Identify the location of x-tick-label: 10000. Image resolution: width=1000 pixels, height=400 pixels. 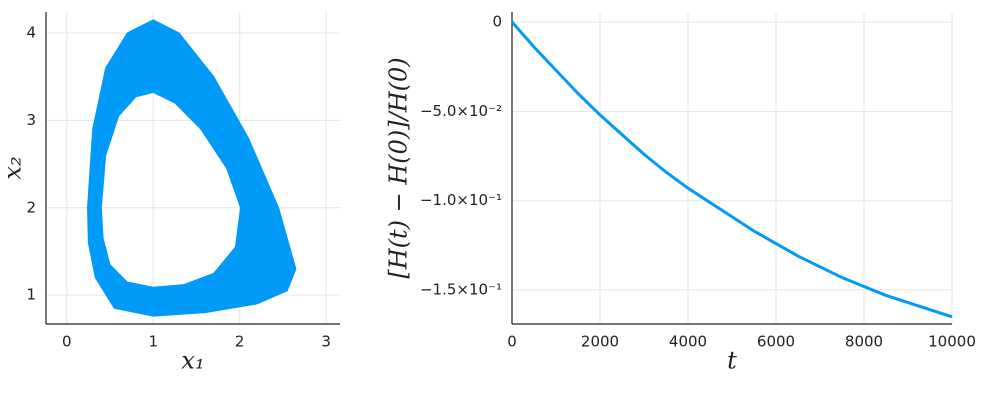
(952, 342).